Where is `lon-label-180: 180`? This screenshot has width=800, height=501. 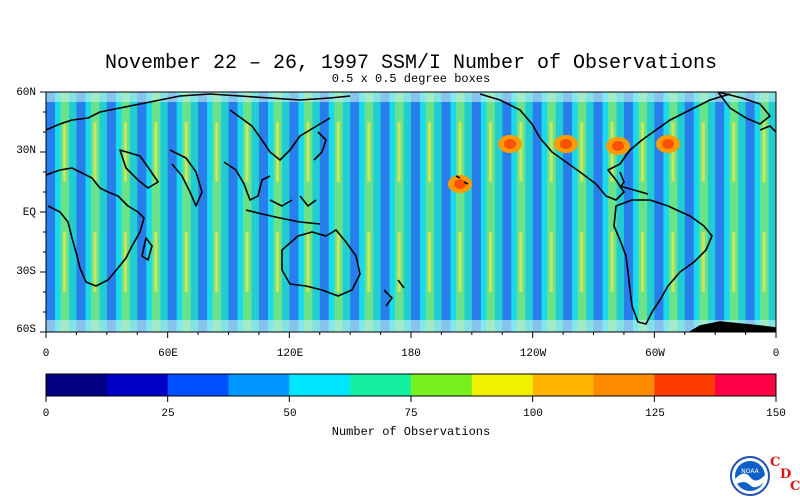
lon-label-180: 180 is located at coordinates (411, 354).